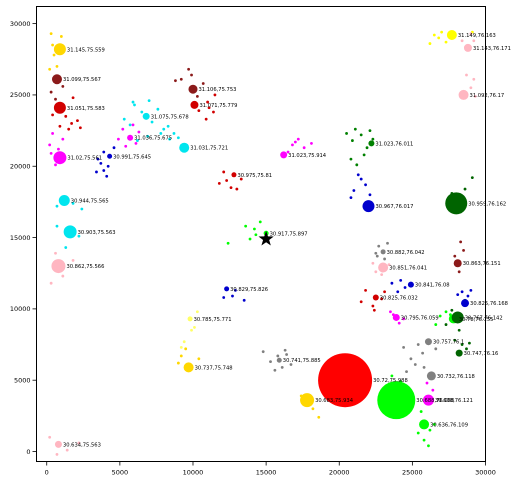  Describe the element at coordinates (47, 473) in the screenshot. I see `x-tick-label: 0` at that location.